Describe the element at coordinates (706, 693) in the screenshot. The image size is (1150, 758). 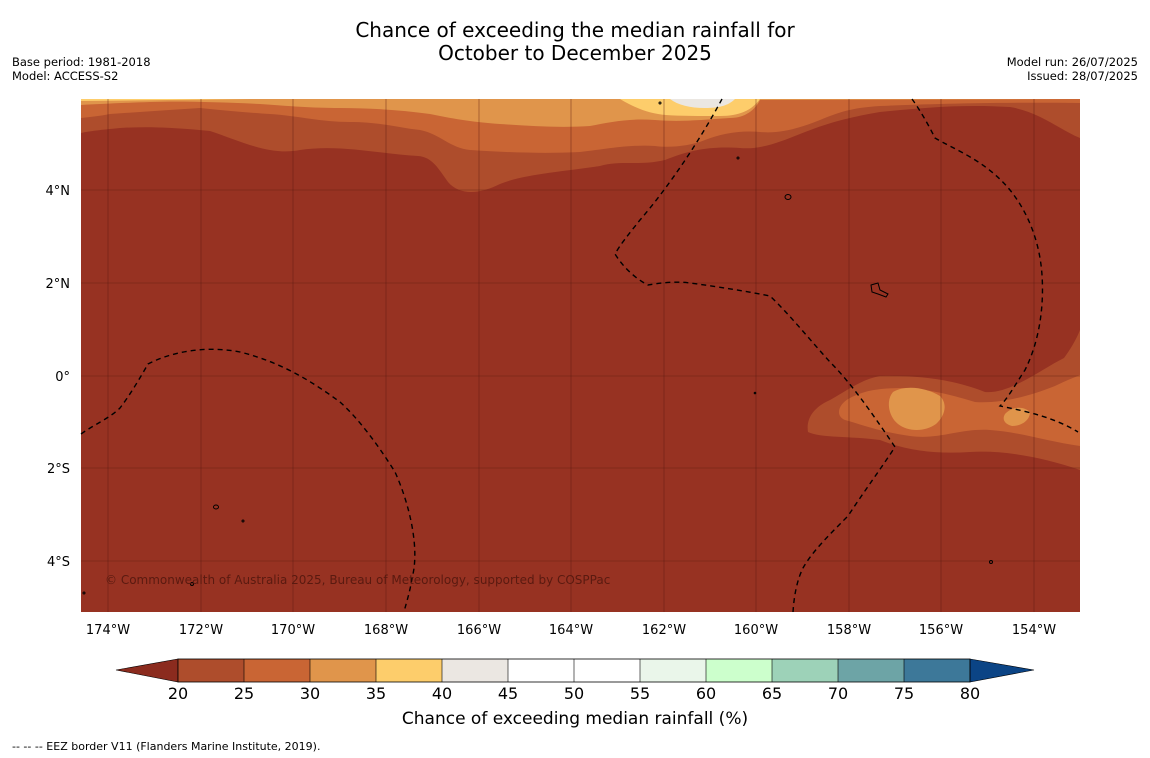
I see `colorbar-tick-60: 60` at that location.